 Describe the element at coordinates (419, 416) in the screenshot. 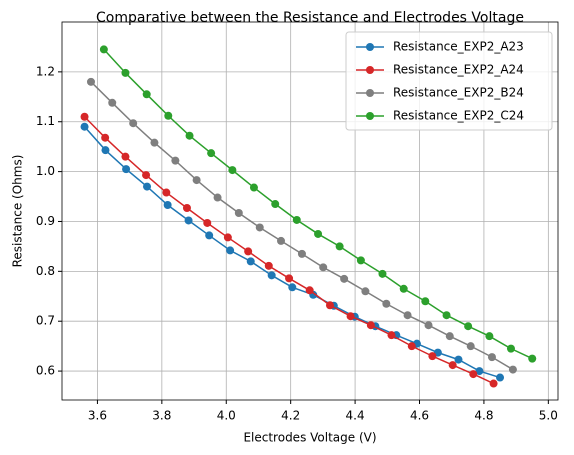

I see `x-tick-label: 4.6` at that location.